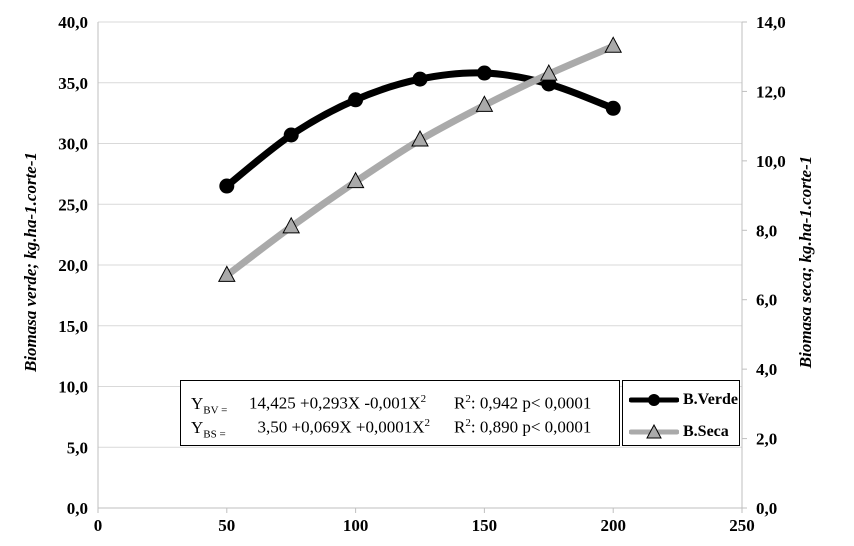 This screenshot has width=854, height=546. I want to click on y-axis-label: Biomasa verde; kg.ha-1.corte-1, so click(30, 262).